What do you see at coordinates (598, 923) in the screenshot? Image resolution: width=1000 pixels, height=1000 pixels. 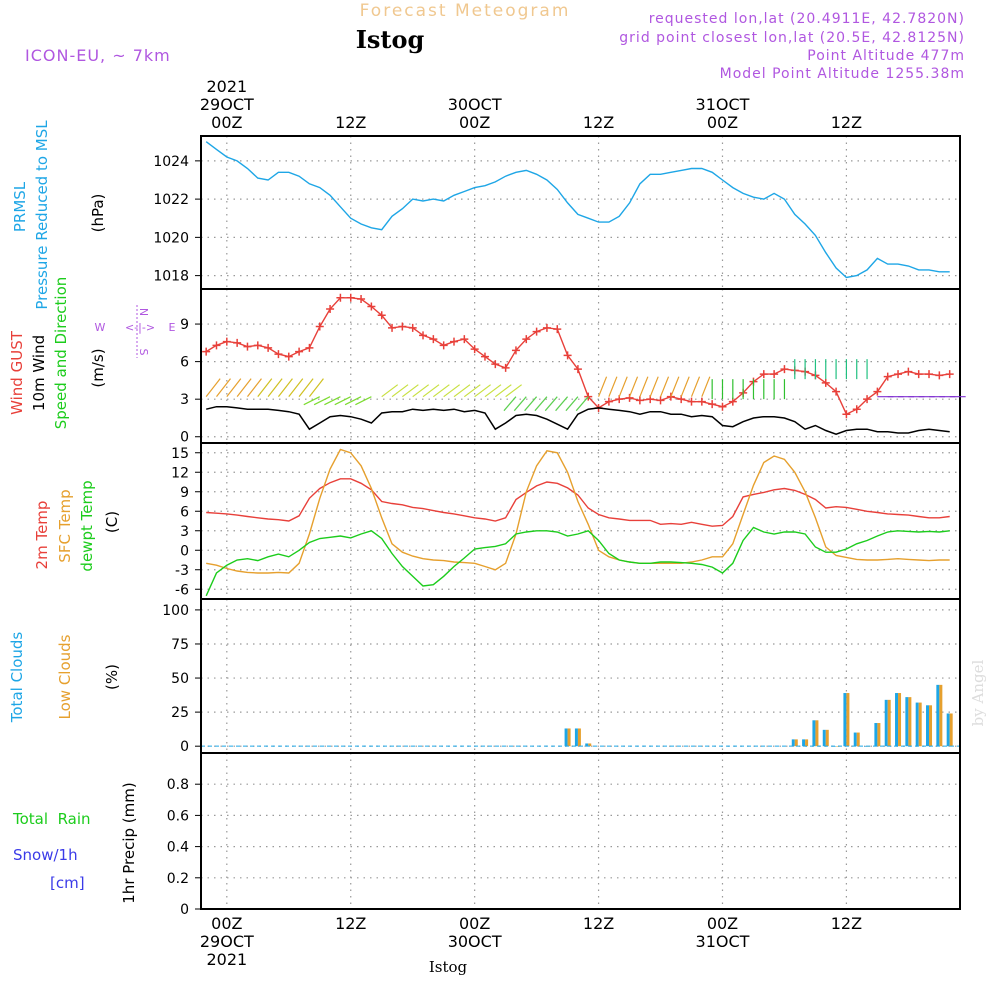 I see `bottom-time-label: 12Z` at bounding box center [598, 923].